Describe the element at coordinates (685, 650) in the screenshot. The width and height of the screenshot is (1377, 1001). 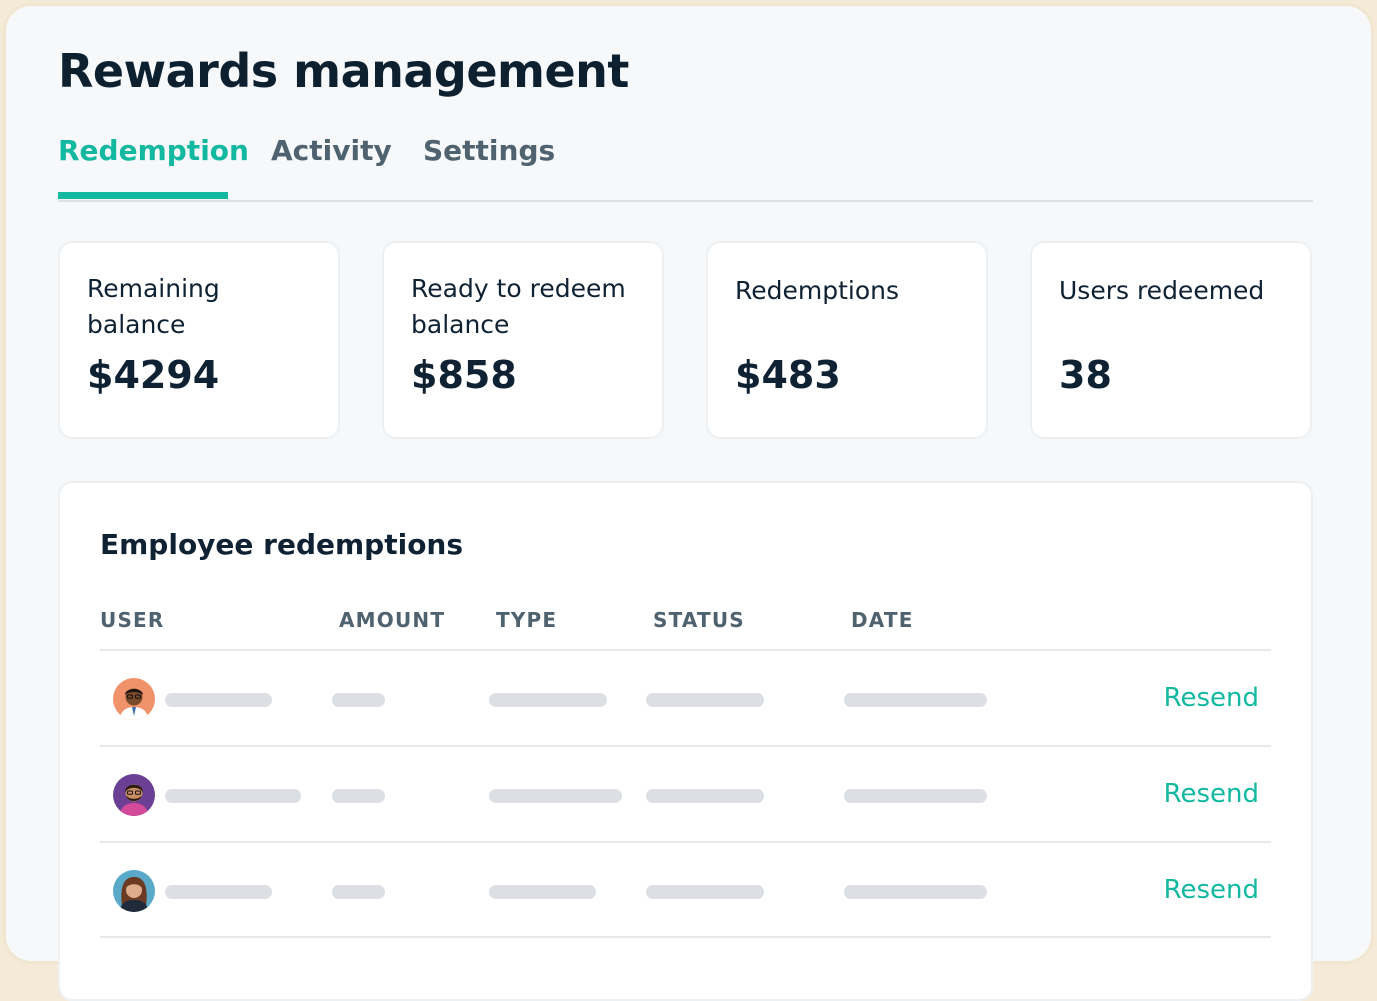
I see `header-divider` at that location.